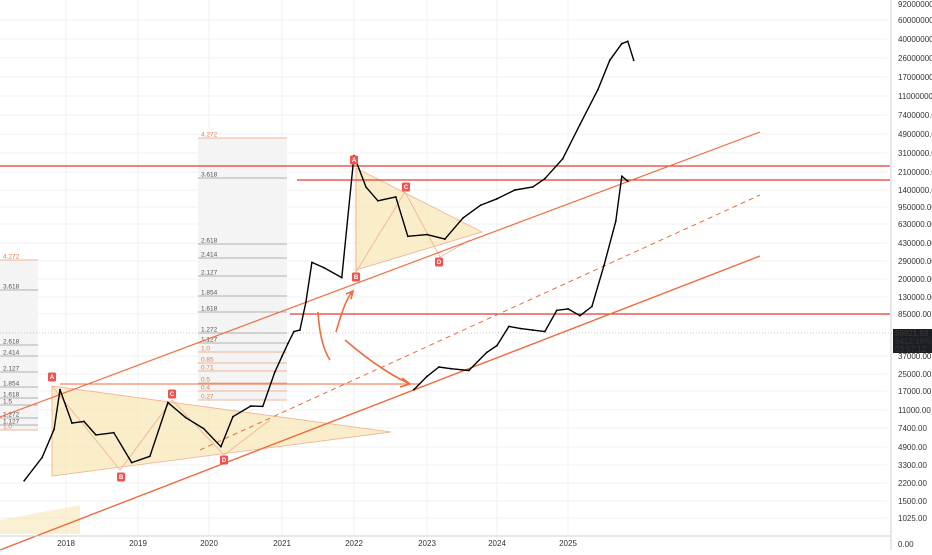  I want to click on y-tick-label: 85000.00, so click(915, 314).